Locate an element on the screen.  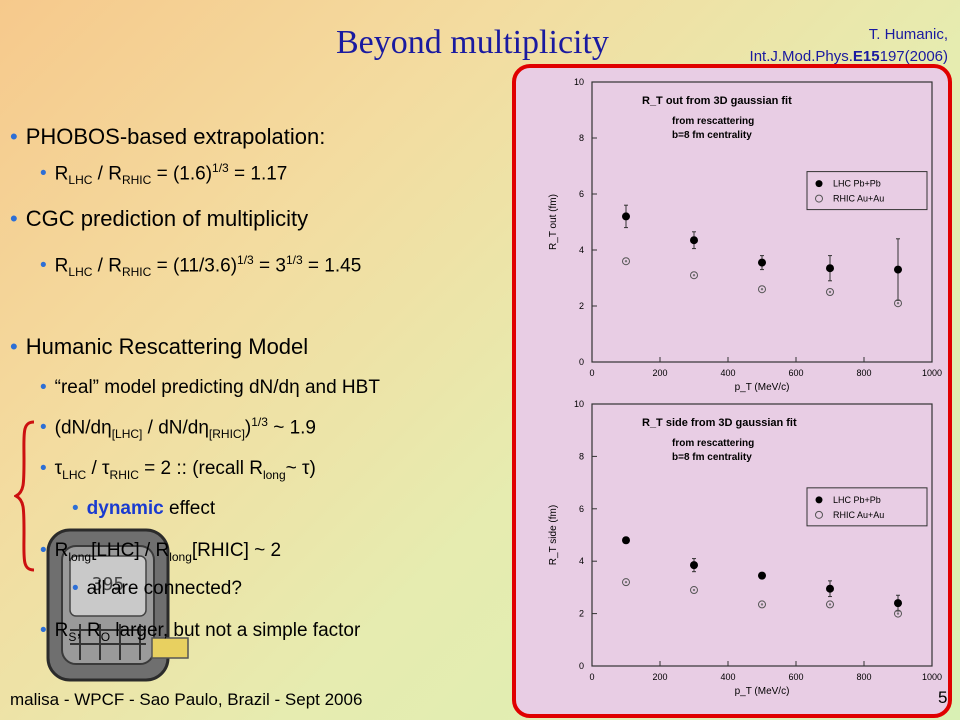
bullet-phobos: • PHOBOS-based extrapolation: is located at coordinates (168, 136).